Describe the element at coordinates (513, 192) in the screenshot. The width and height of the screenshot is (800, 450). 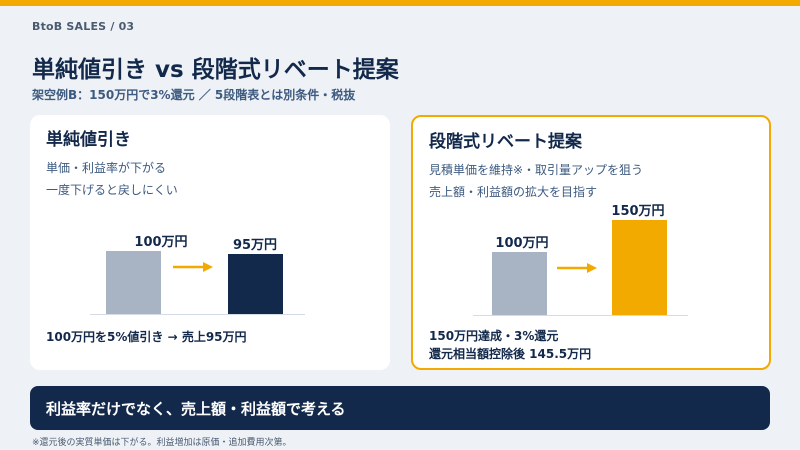
I see `card-desc-line: 売上額・利益額の拡大を目指す` at that location.